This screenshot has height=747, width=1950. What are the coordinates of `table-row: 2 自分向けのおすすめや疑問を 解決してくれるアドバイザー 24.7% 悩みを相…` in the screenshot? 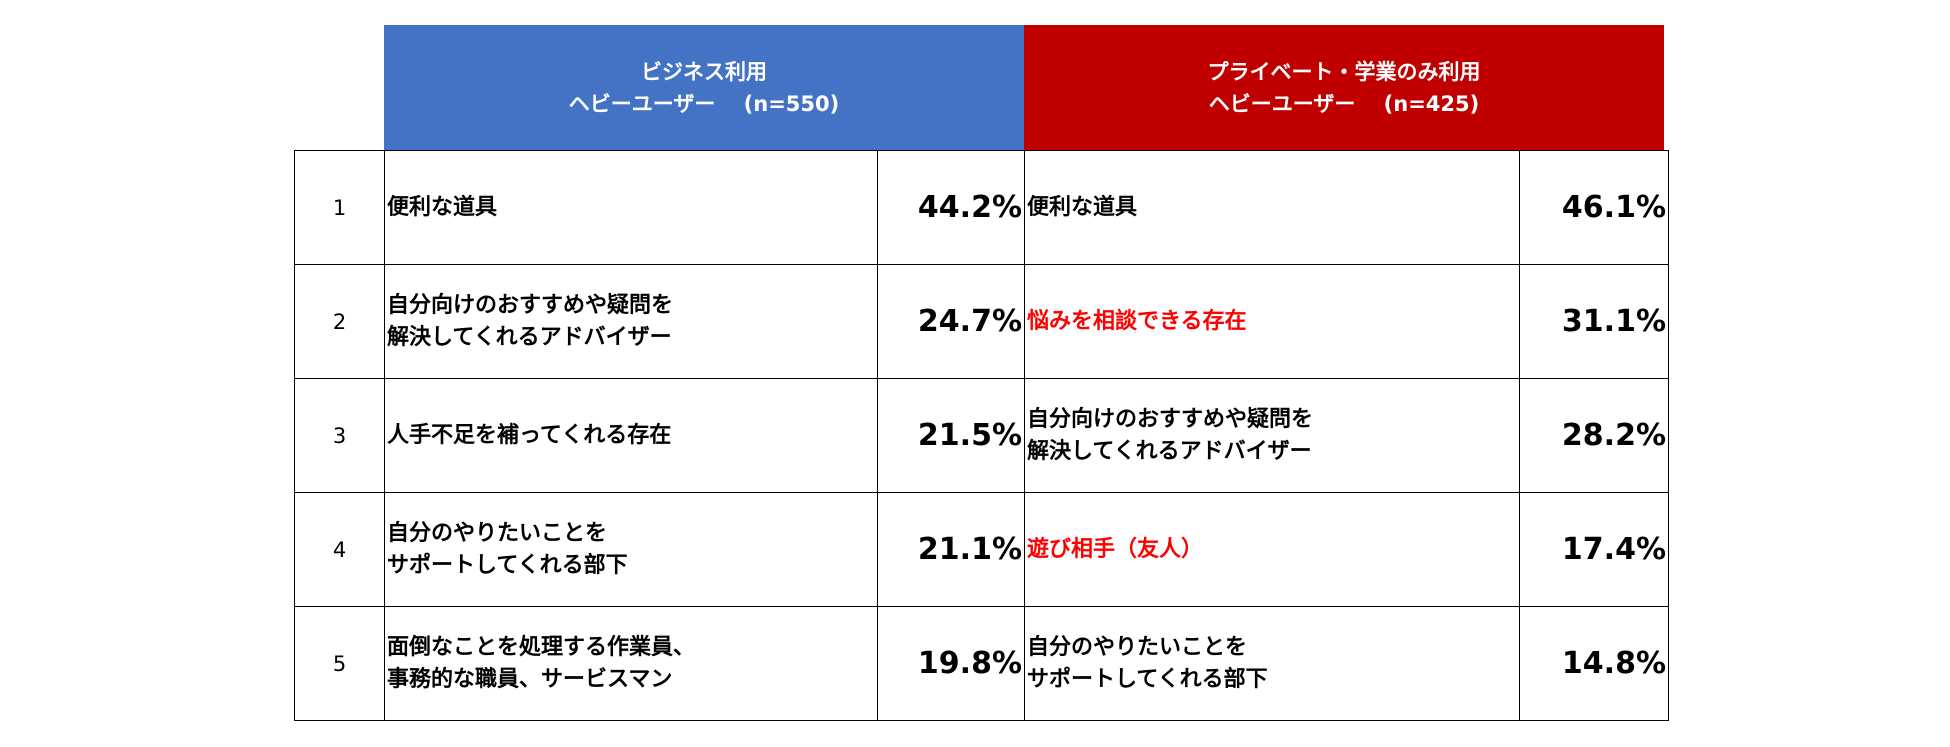 It's located at (981, 321).